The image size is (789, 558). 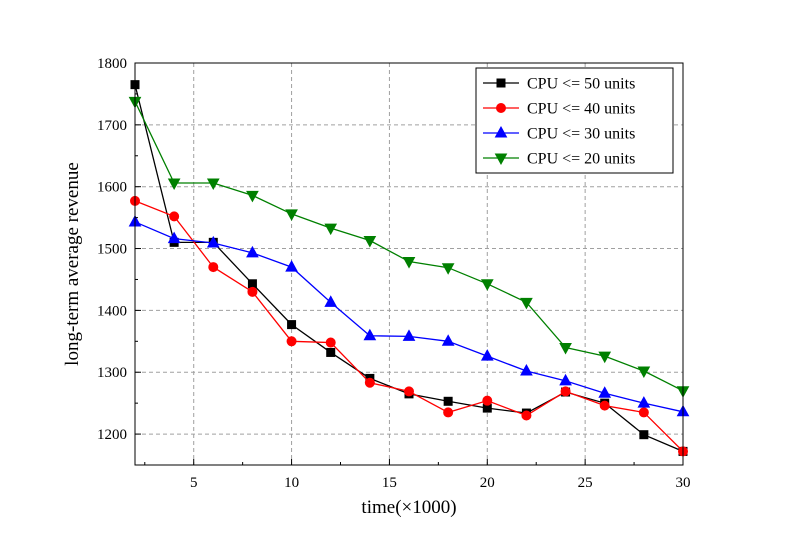 I want to click on y-tick-label: 1600, so click(x=112, y=188).